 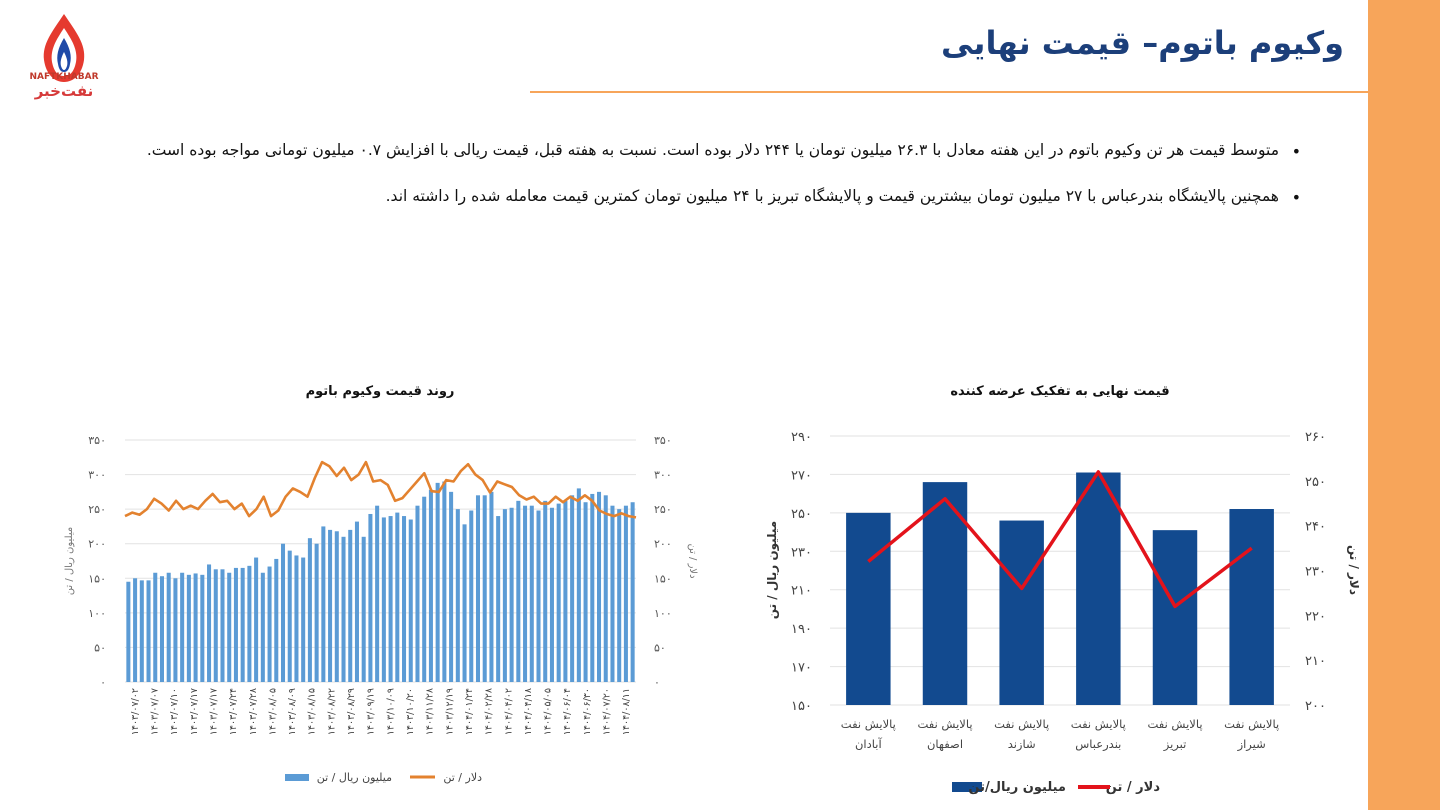 What do you see at coordinates (663, 475) in the screenshot?
I see `y2-tick-label: ۳۰۰` at bounding box center [663, 475].